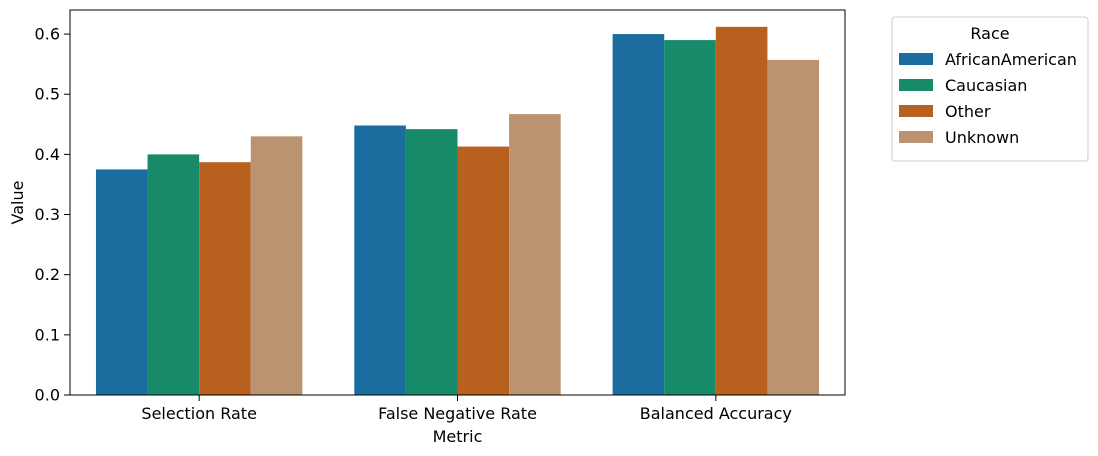 This screenshot has height=456, width=1098. I want to click on bar-africanamerican-balanced-accuracy, so click(638, 215).